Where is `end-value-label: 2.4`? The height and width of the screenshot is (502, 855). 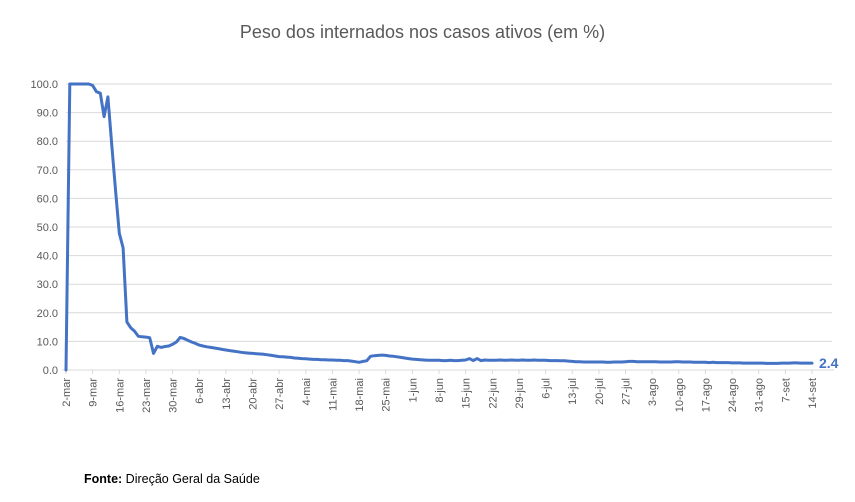 end-value-label: 2.4 is located at coordinates (829, 363).